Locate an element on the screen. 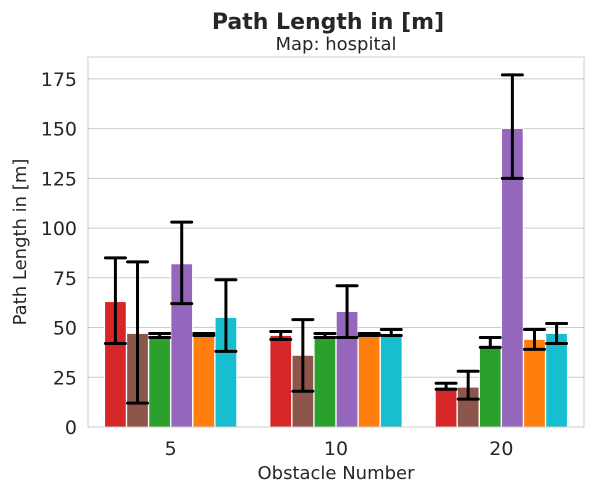 This screenshot has width=593, height=496. x-tick-label: 20 is located at coordinates (501, 449).